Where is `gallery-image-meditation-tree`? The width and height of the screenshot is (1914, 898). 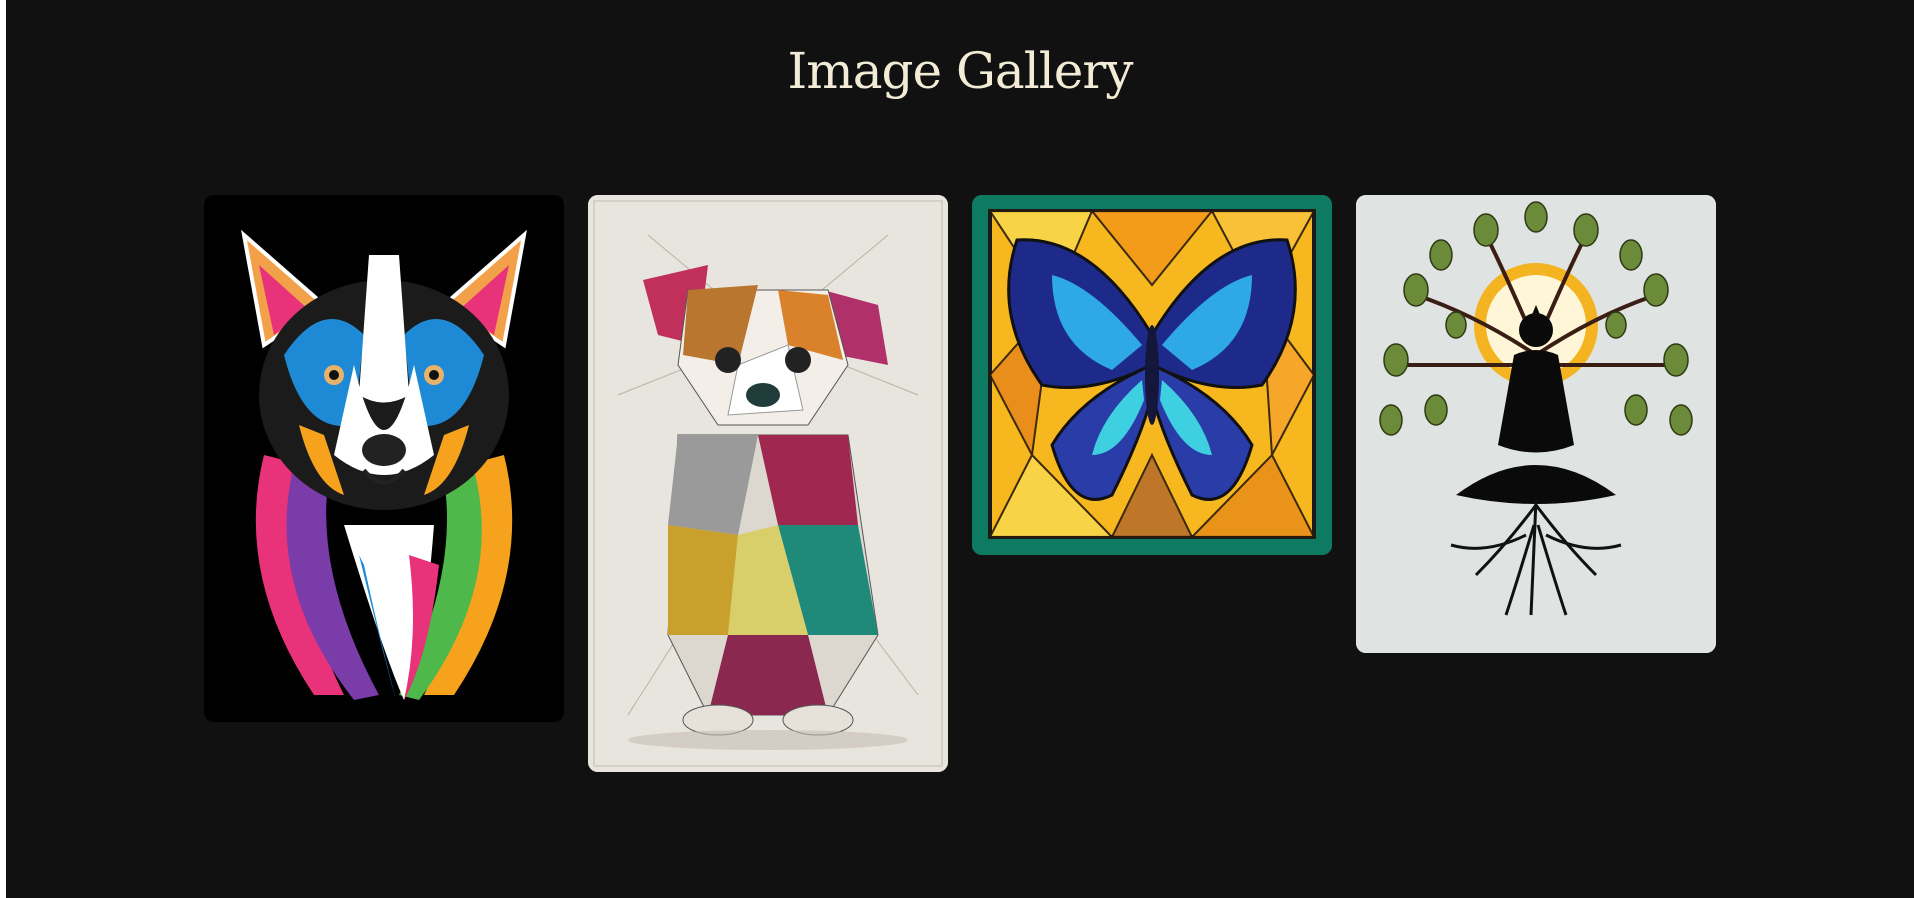 gallery-image-meditation-tree is located at coordinates (1536, 424).